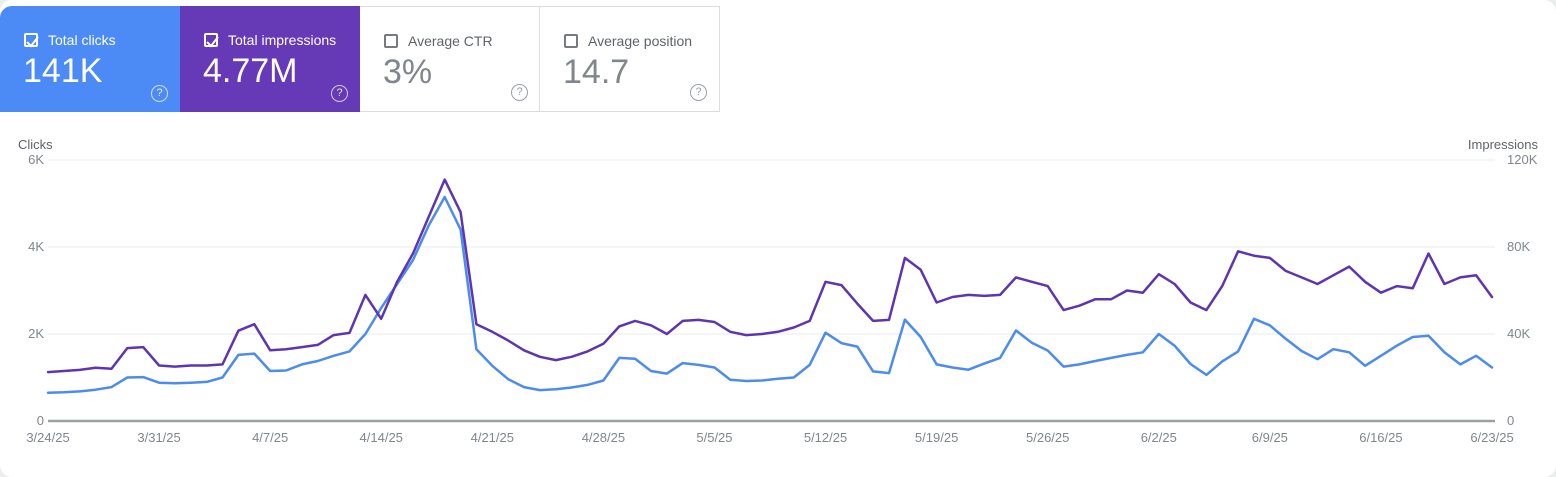 This screenshot has width=1556, height=477. What do you see at coordinates (270, 437) in the screenshot?
I see `x-axis-tick-label: 4/7/25` at bounding box center [270, 437].